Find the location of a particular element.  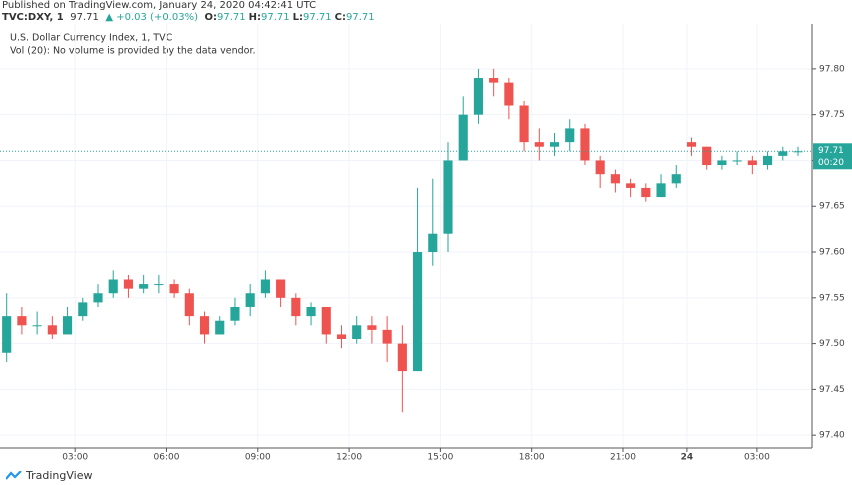

y-tick-label: 97.55 is located at coordinates (832, 298).